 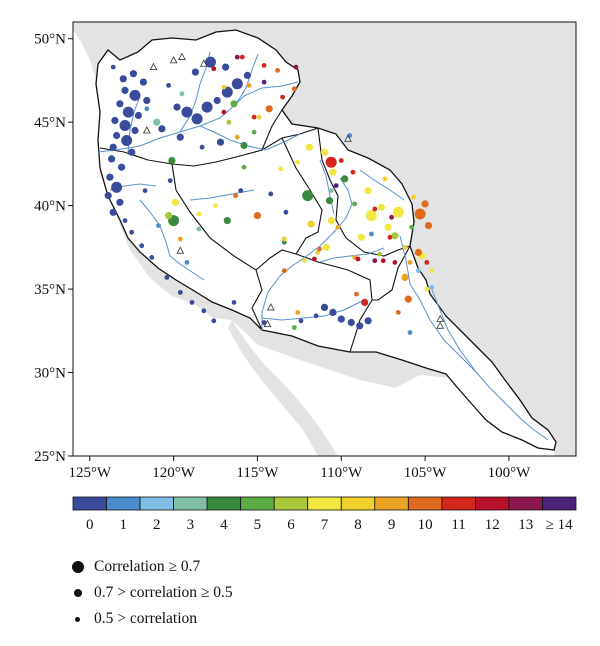 I want to click on colorbar: 0 1 2 3 4 5 6 7 8 9 10 11 12 13 ≥ 14, so click(x=324, y=514).